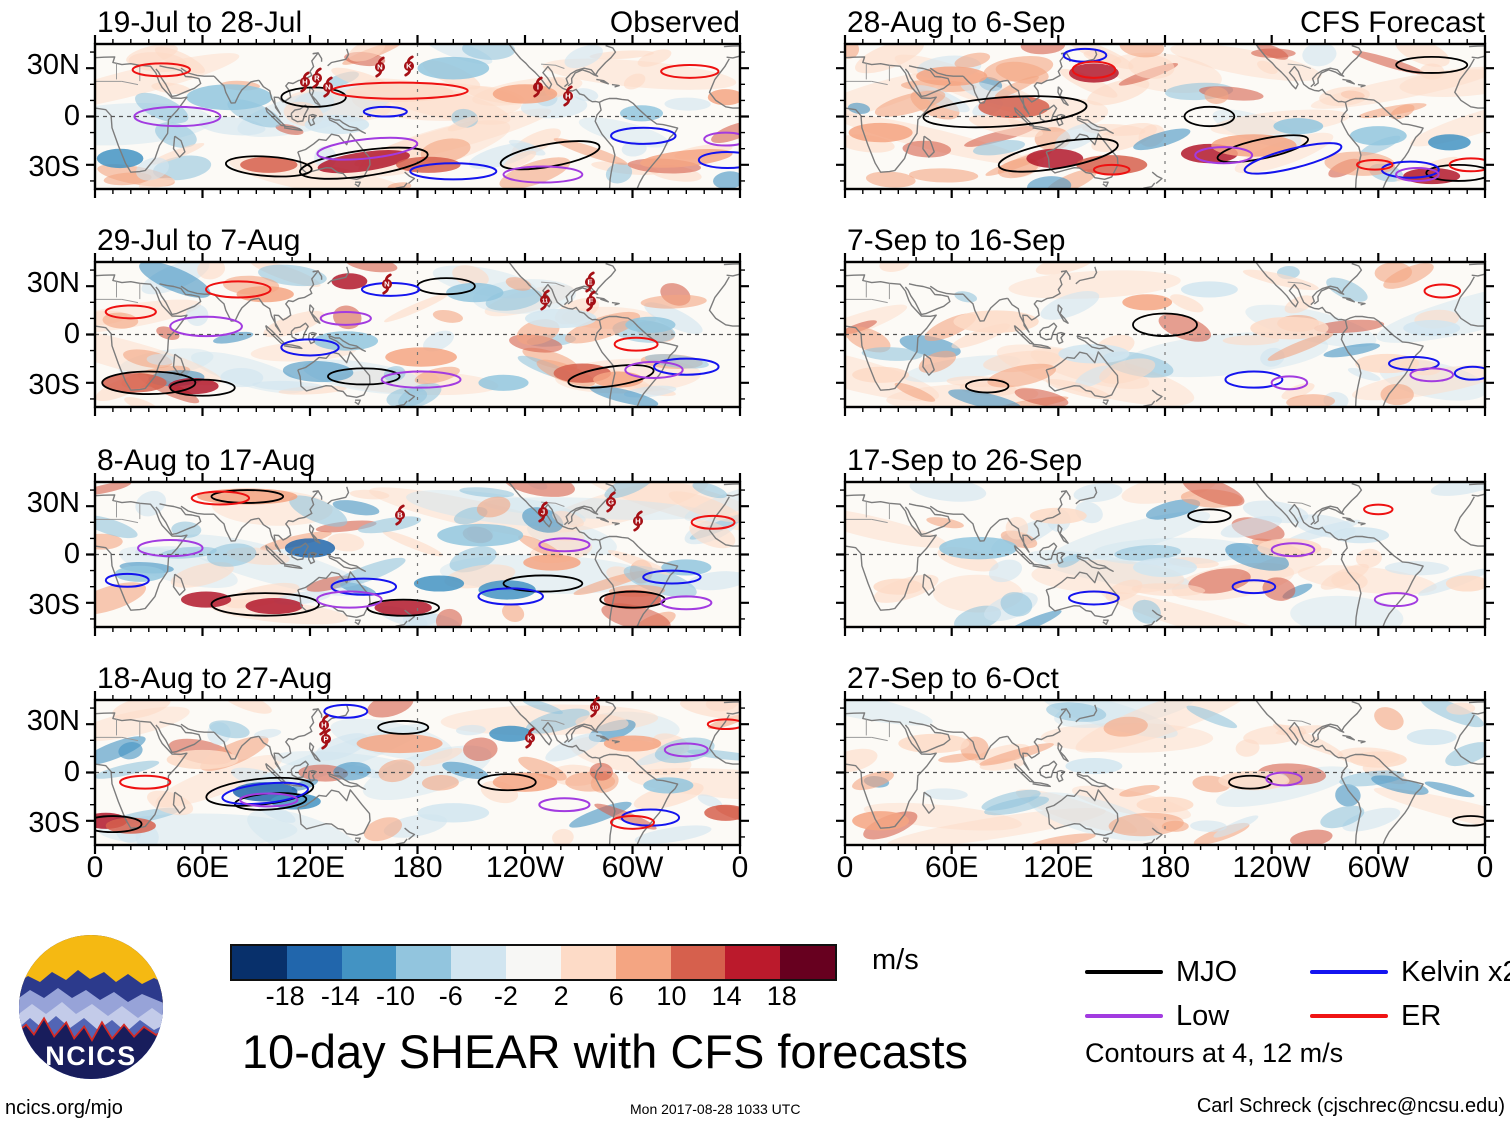 The height and width of the screenshot is (1127, 1510). Describe the element at coordinates (1349, 1016) in the screenshot. I see `legend-line-er` at that location.